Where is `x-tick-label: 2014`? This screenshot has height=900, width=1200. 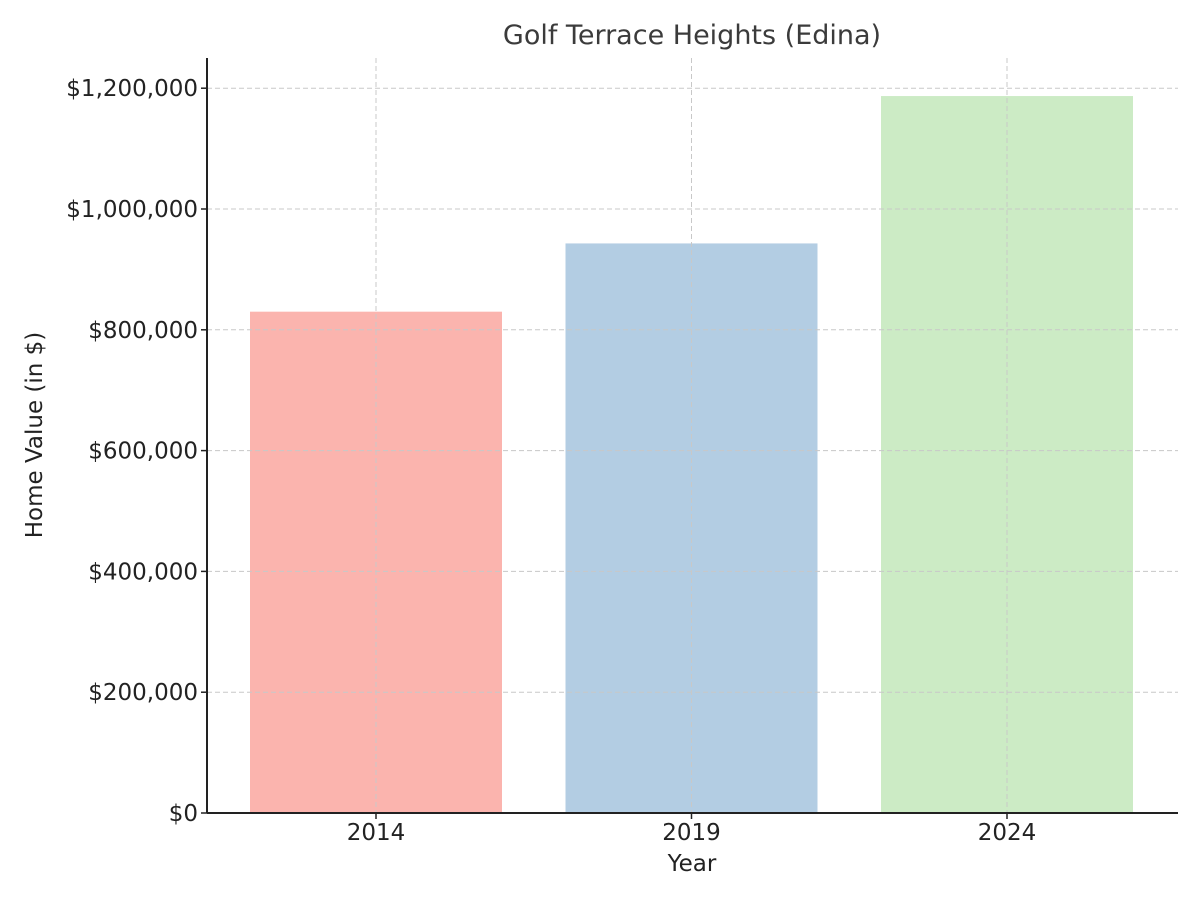 x-tick-label: 2014 is located at coordinates (376, 833).